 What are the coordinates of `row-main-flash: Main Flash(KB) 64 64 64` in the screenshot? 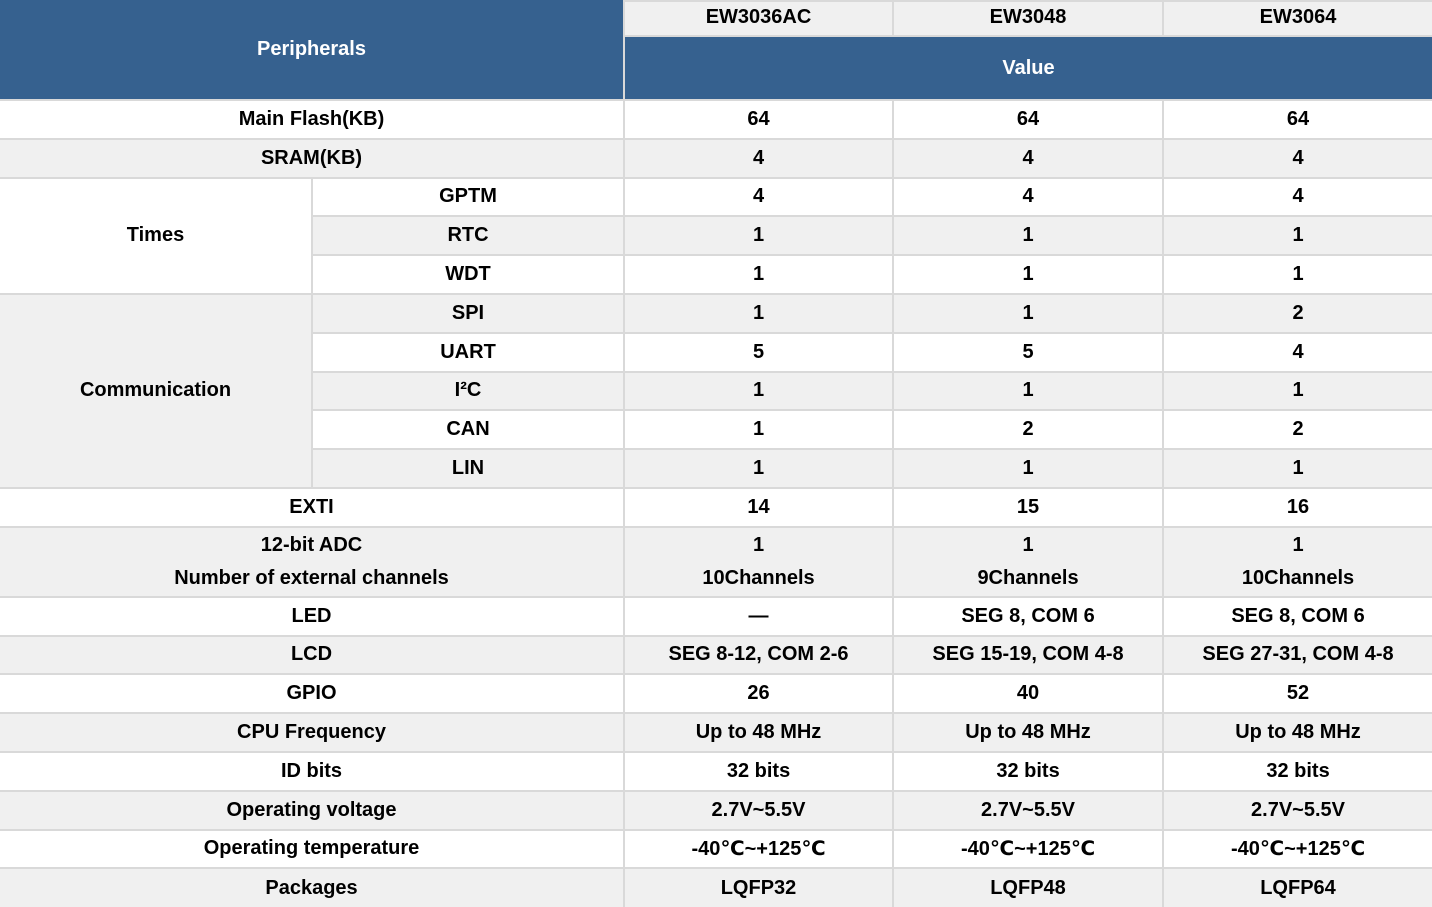 It's located at (716, 119).